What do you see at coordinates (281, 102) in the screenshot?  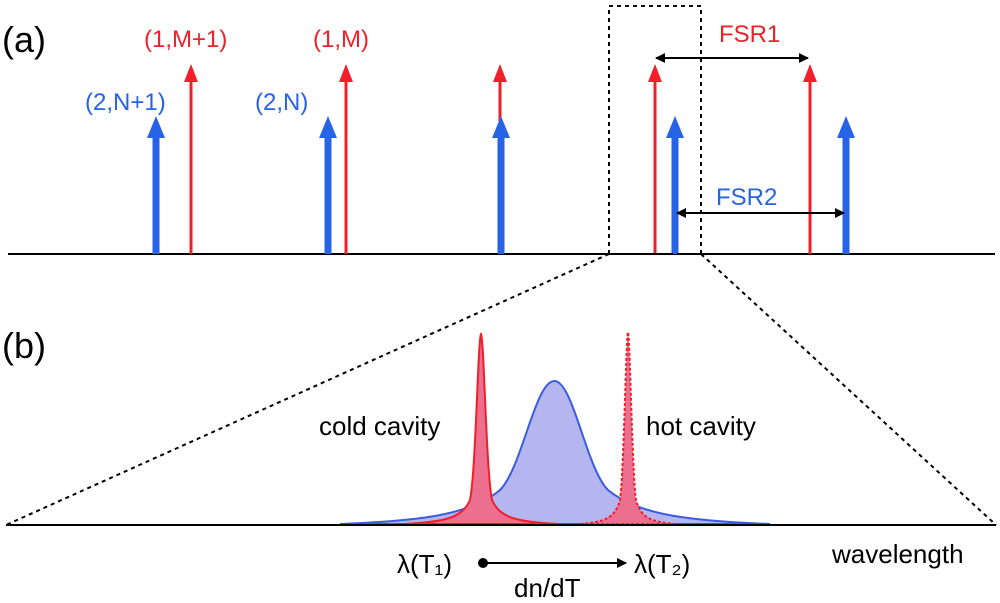 I see `label-2-n: (2,N)` at bounding box center [281, 102].